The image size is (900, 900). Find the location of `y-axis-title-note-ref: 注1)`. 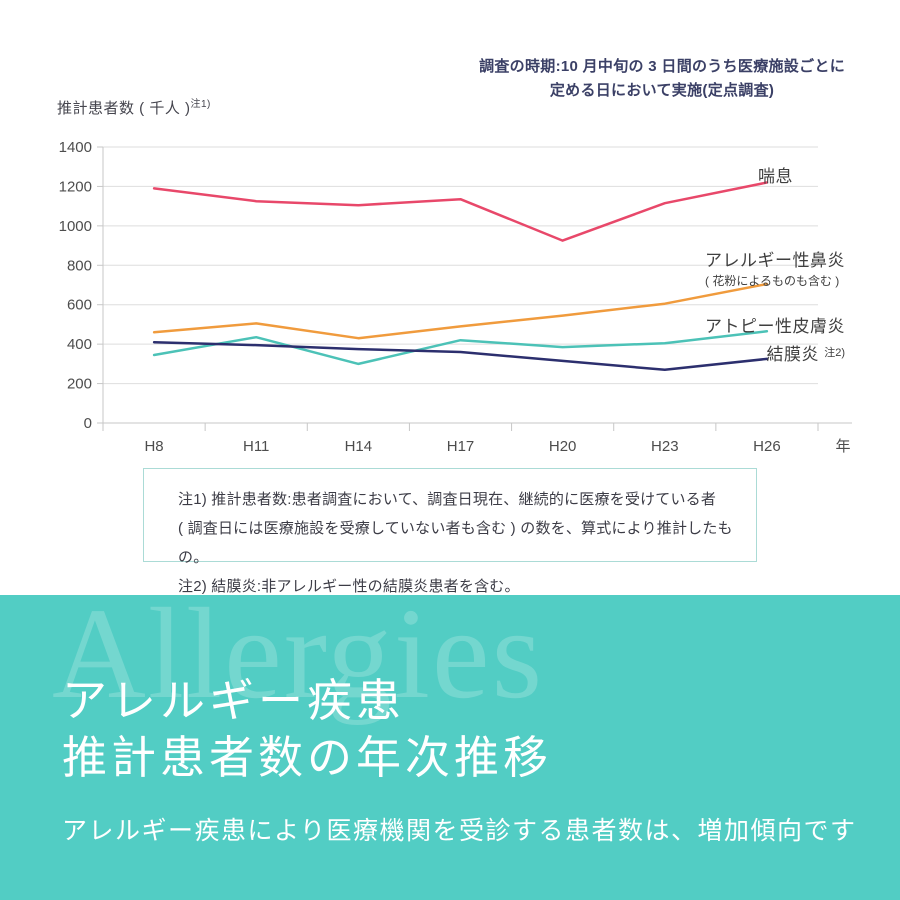

y-axis-title-note-ref: 注1) is located at coordinates (200, 104).